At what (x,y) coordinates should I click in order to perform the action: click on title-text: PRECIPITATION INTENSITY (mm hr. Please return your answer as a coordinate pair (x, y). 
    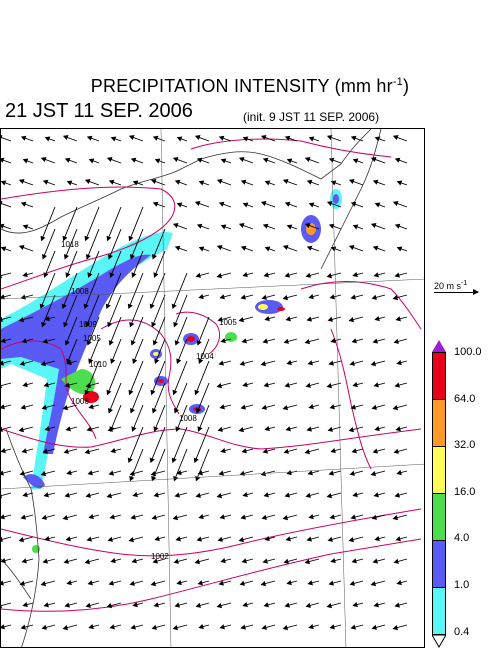
    Looking at the image, I should click on (241, 86).